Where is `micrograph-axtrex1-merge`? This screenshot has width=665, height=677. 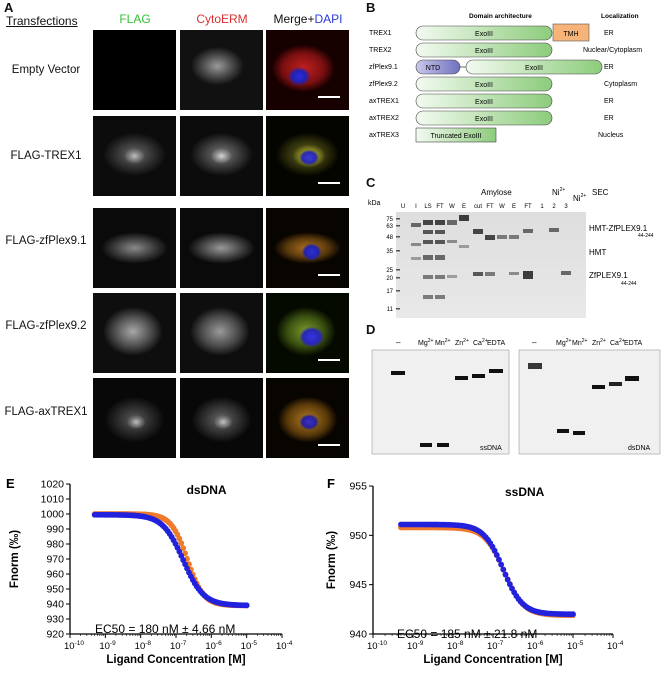 micrograph-axtrex1-merge is located at coordinates (307, 418).